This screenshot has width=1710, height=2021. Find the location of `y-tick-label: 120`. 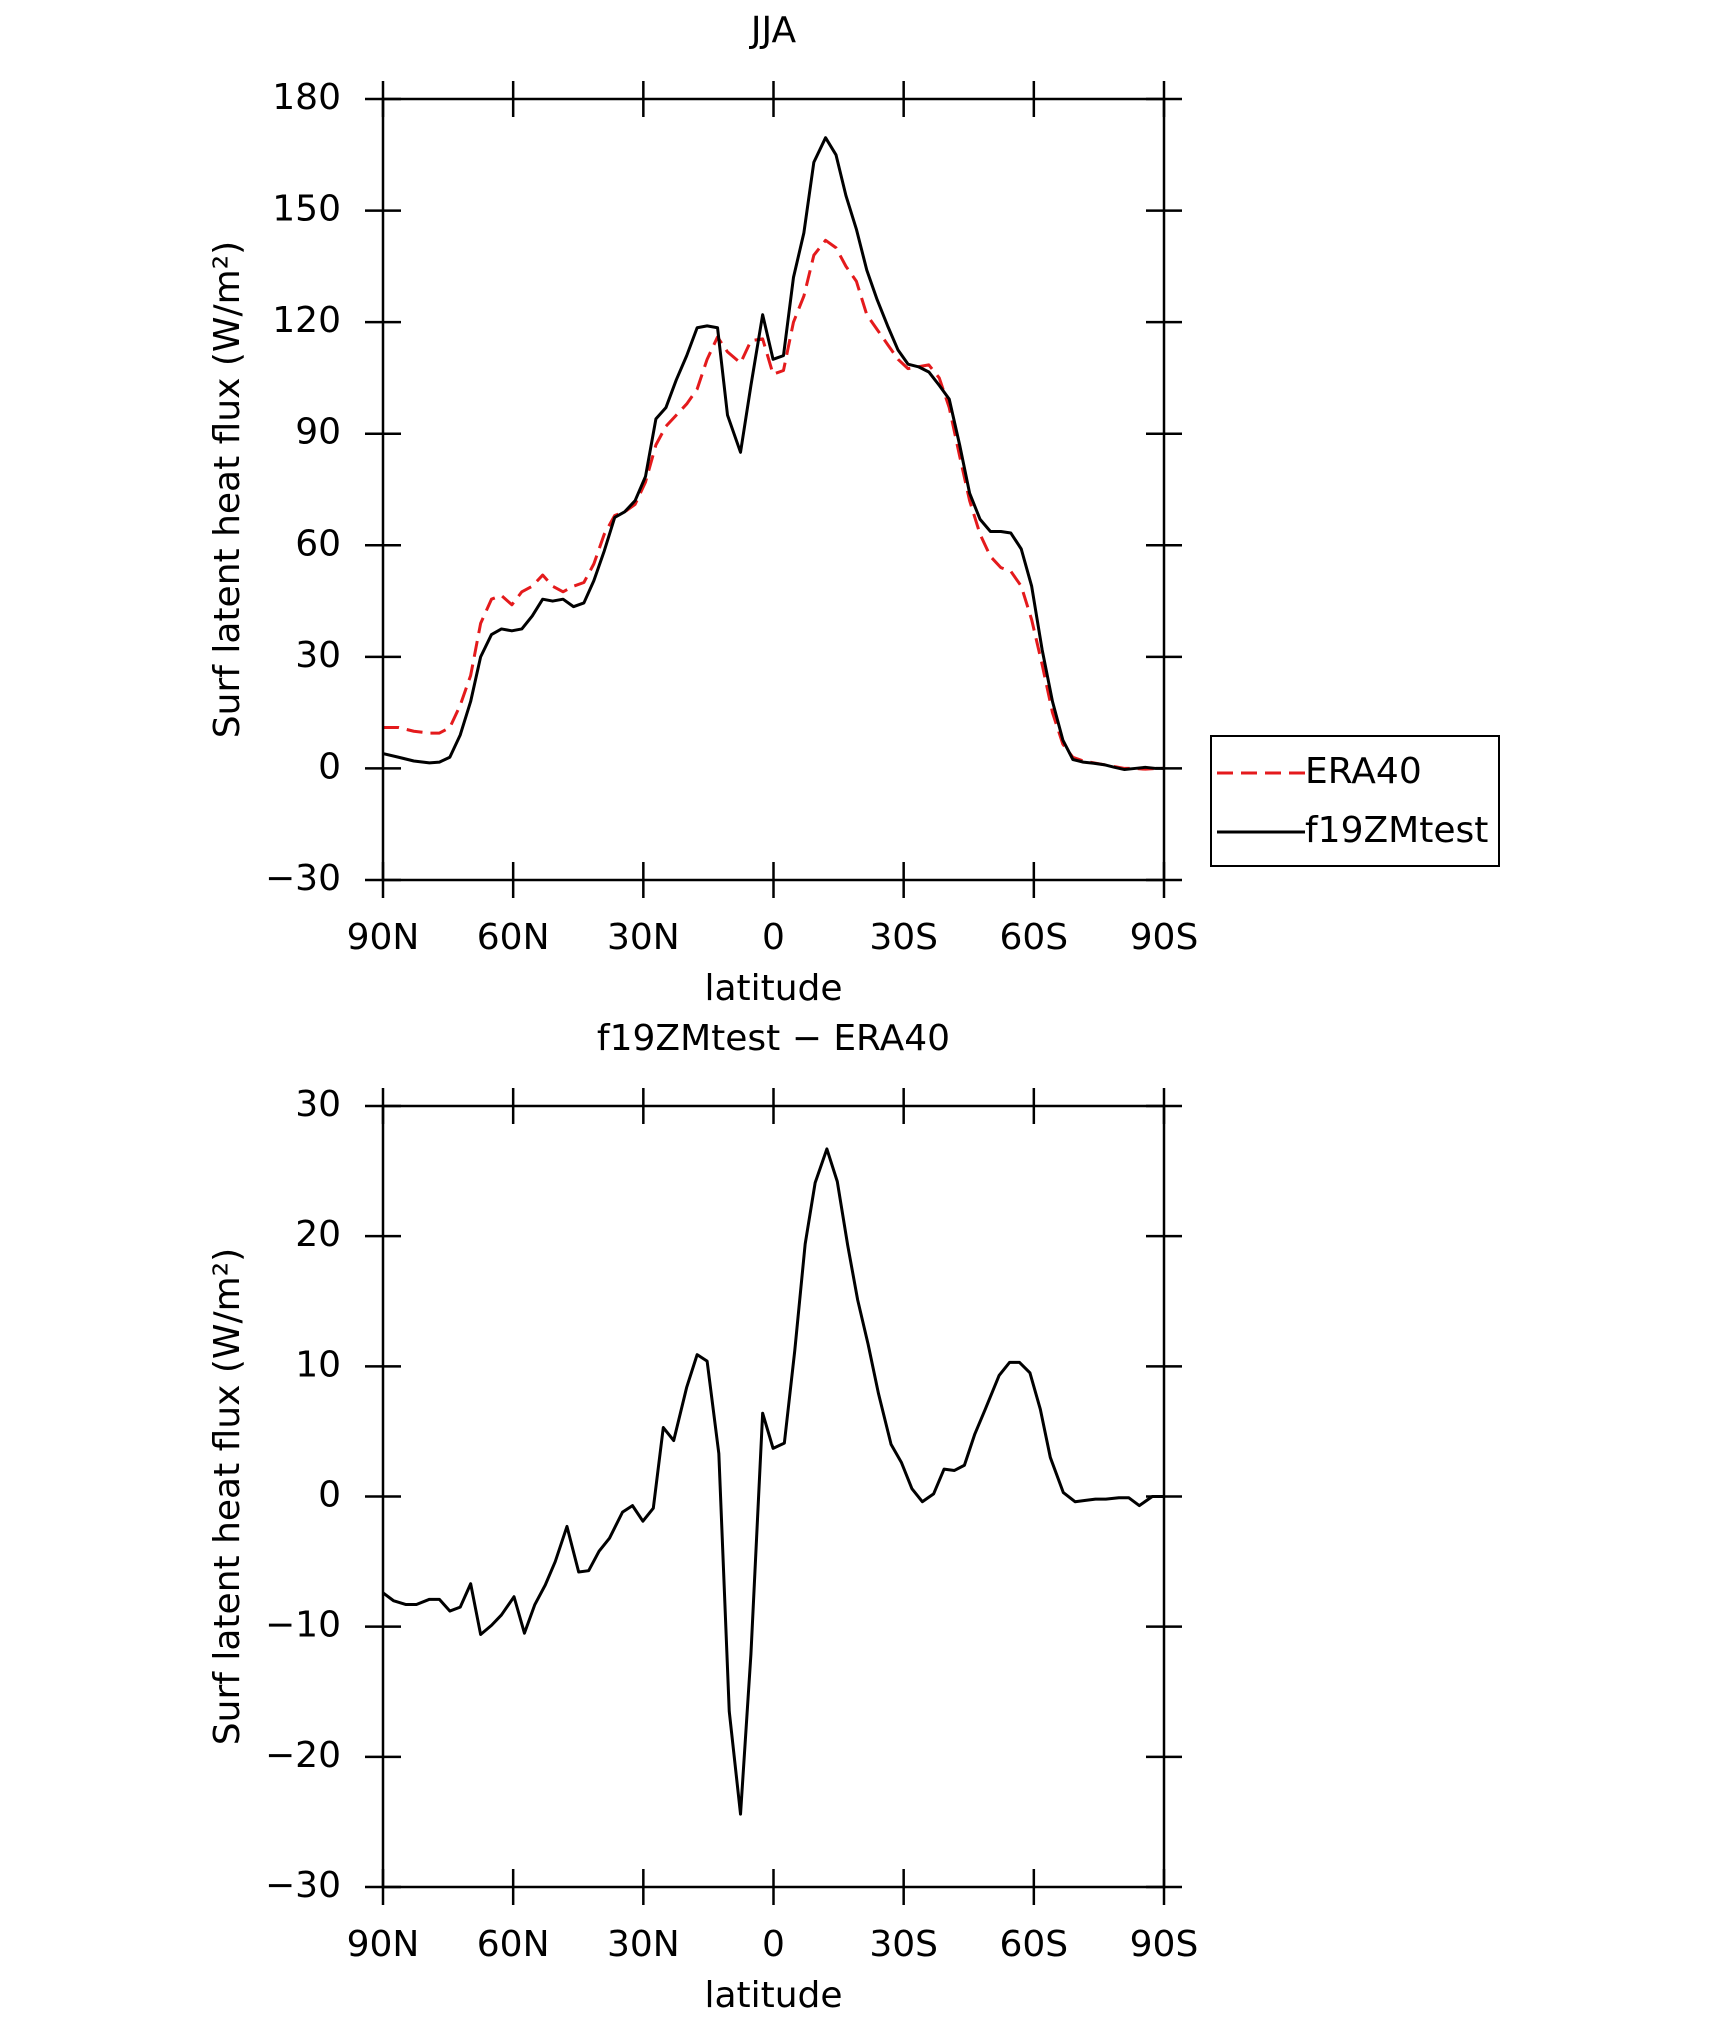

y-tick-label: 120 is located at coordinates (306, 320).